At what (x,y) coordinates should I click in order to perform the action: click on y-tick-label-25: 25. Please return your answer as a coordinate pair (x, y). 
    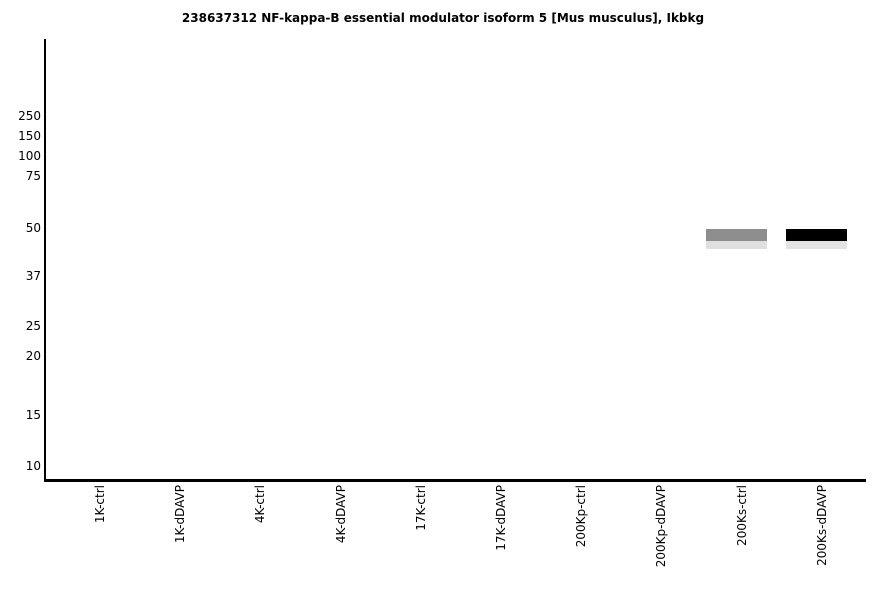
    Looking at the image, I should click on (33, 326).